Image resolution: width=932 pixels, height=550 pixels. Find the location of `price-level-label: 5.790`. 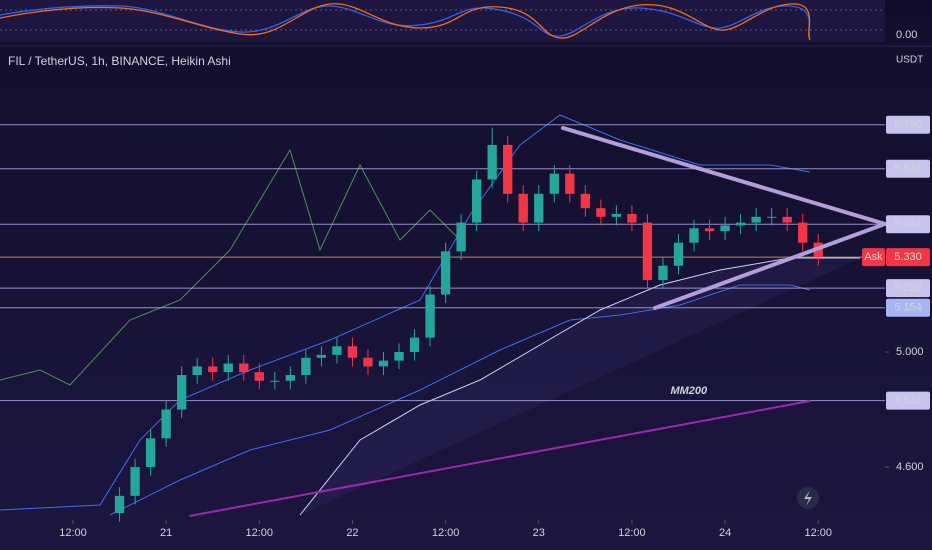

price-level-label: 5.790 is located at coordinates (908, 125).